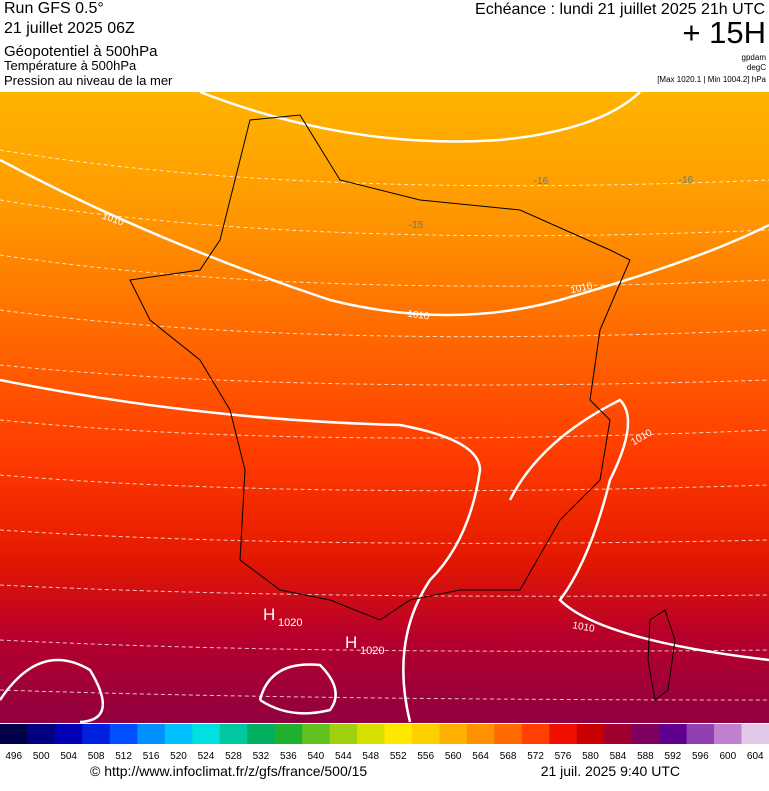 This screenshot has height=791, width=769. I want to click on legend-label: 496, so click(13, 756).